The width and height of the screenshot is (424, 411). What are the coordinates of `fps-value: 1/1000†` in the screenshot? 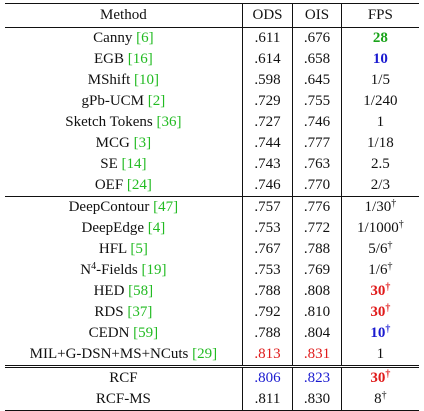 It's located at (379, 228).